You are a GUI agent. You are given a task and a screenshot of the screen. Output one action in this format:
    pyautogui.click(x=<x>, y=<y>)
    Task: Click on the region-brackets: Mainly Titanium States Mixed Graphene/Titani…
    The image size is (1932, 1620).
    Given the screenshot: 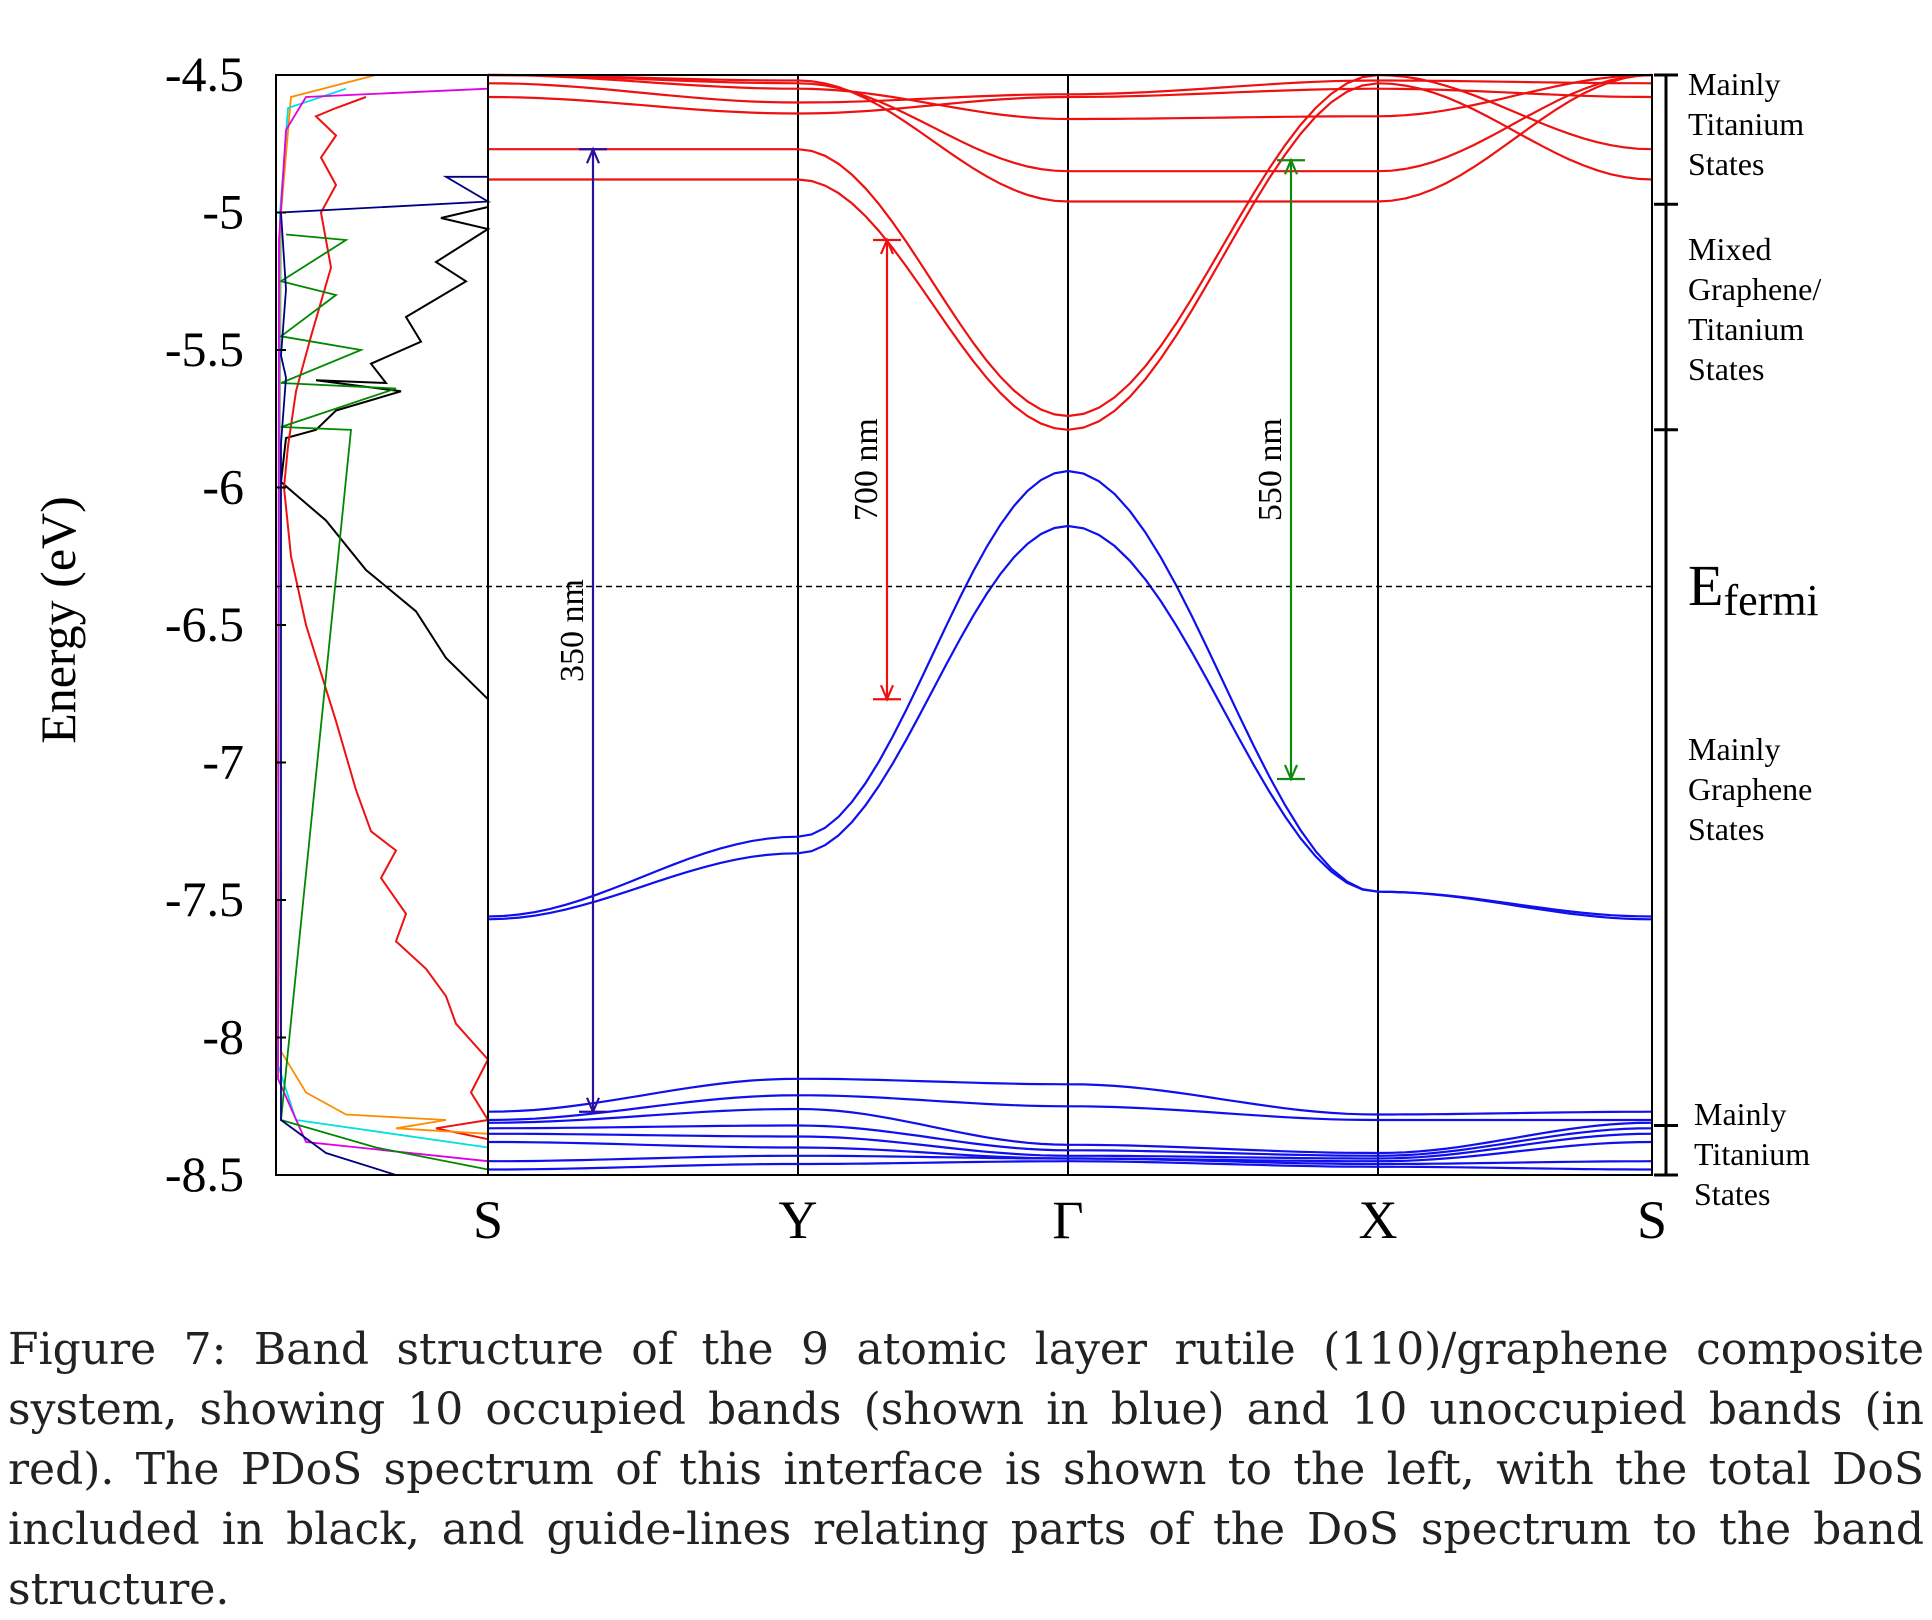 What is the action you would take?
    pyautogui.click(x=1737, y=639)
    